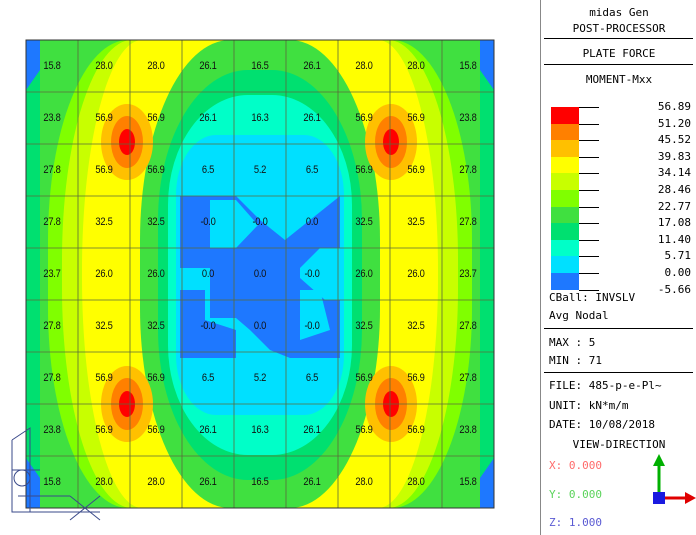 The image size is (696, 535). I want to click on legend-value: 28.46, so click(674, 189).